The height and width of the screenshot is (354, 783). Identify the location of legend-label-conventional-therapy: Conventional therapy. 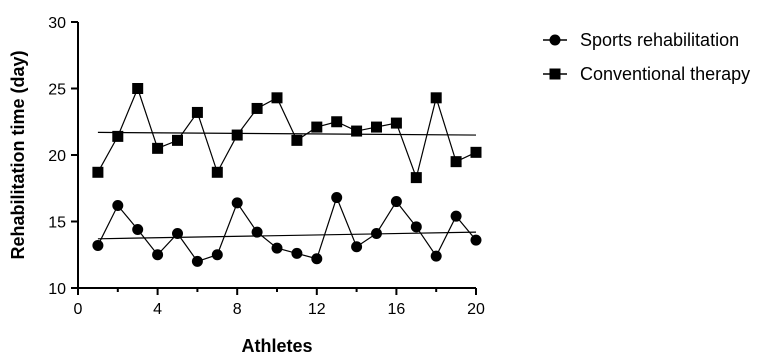
(665, 74).